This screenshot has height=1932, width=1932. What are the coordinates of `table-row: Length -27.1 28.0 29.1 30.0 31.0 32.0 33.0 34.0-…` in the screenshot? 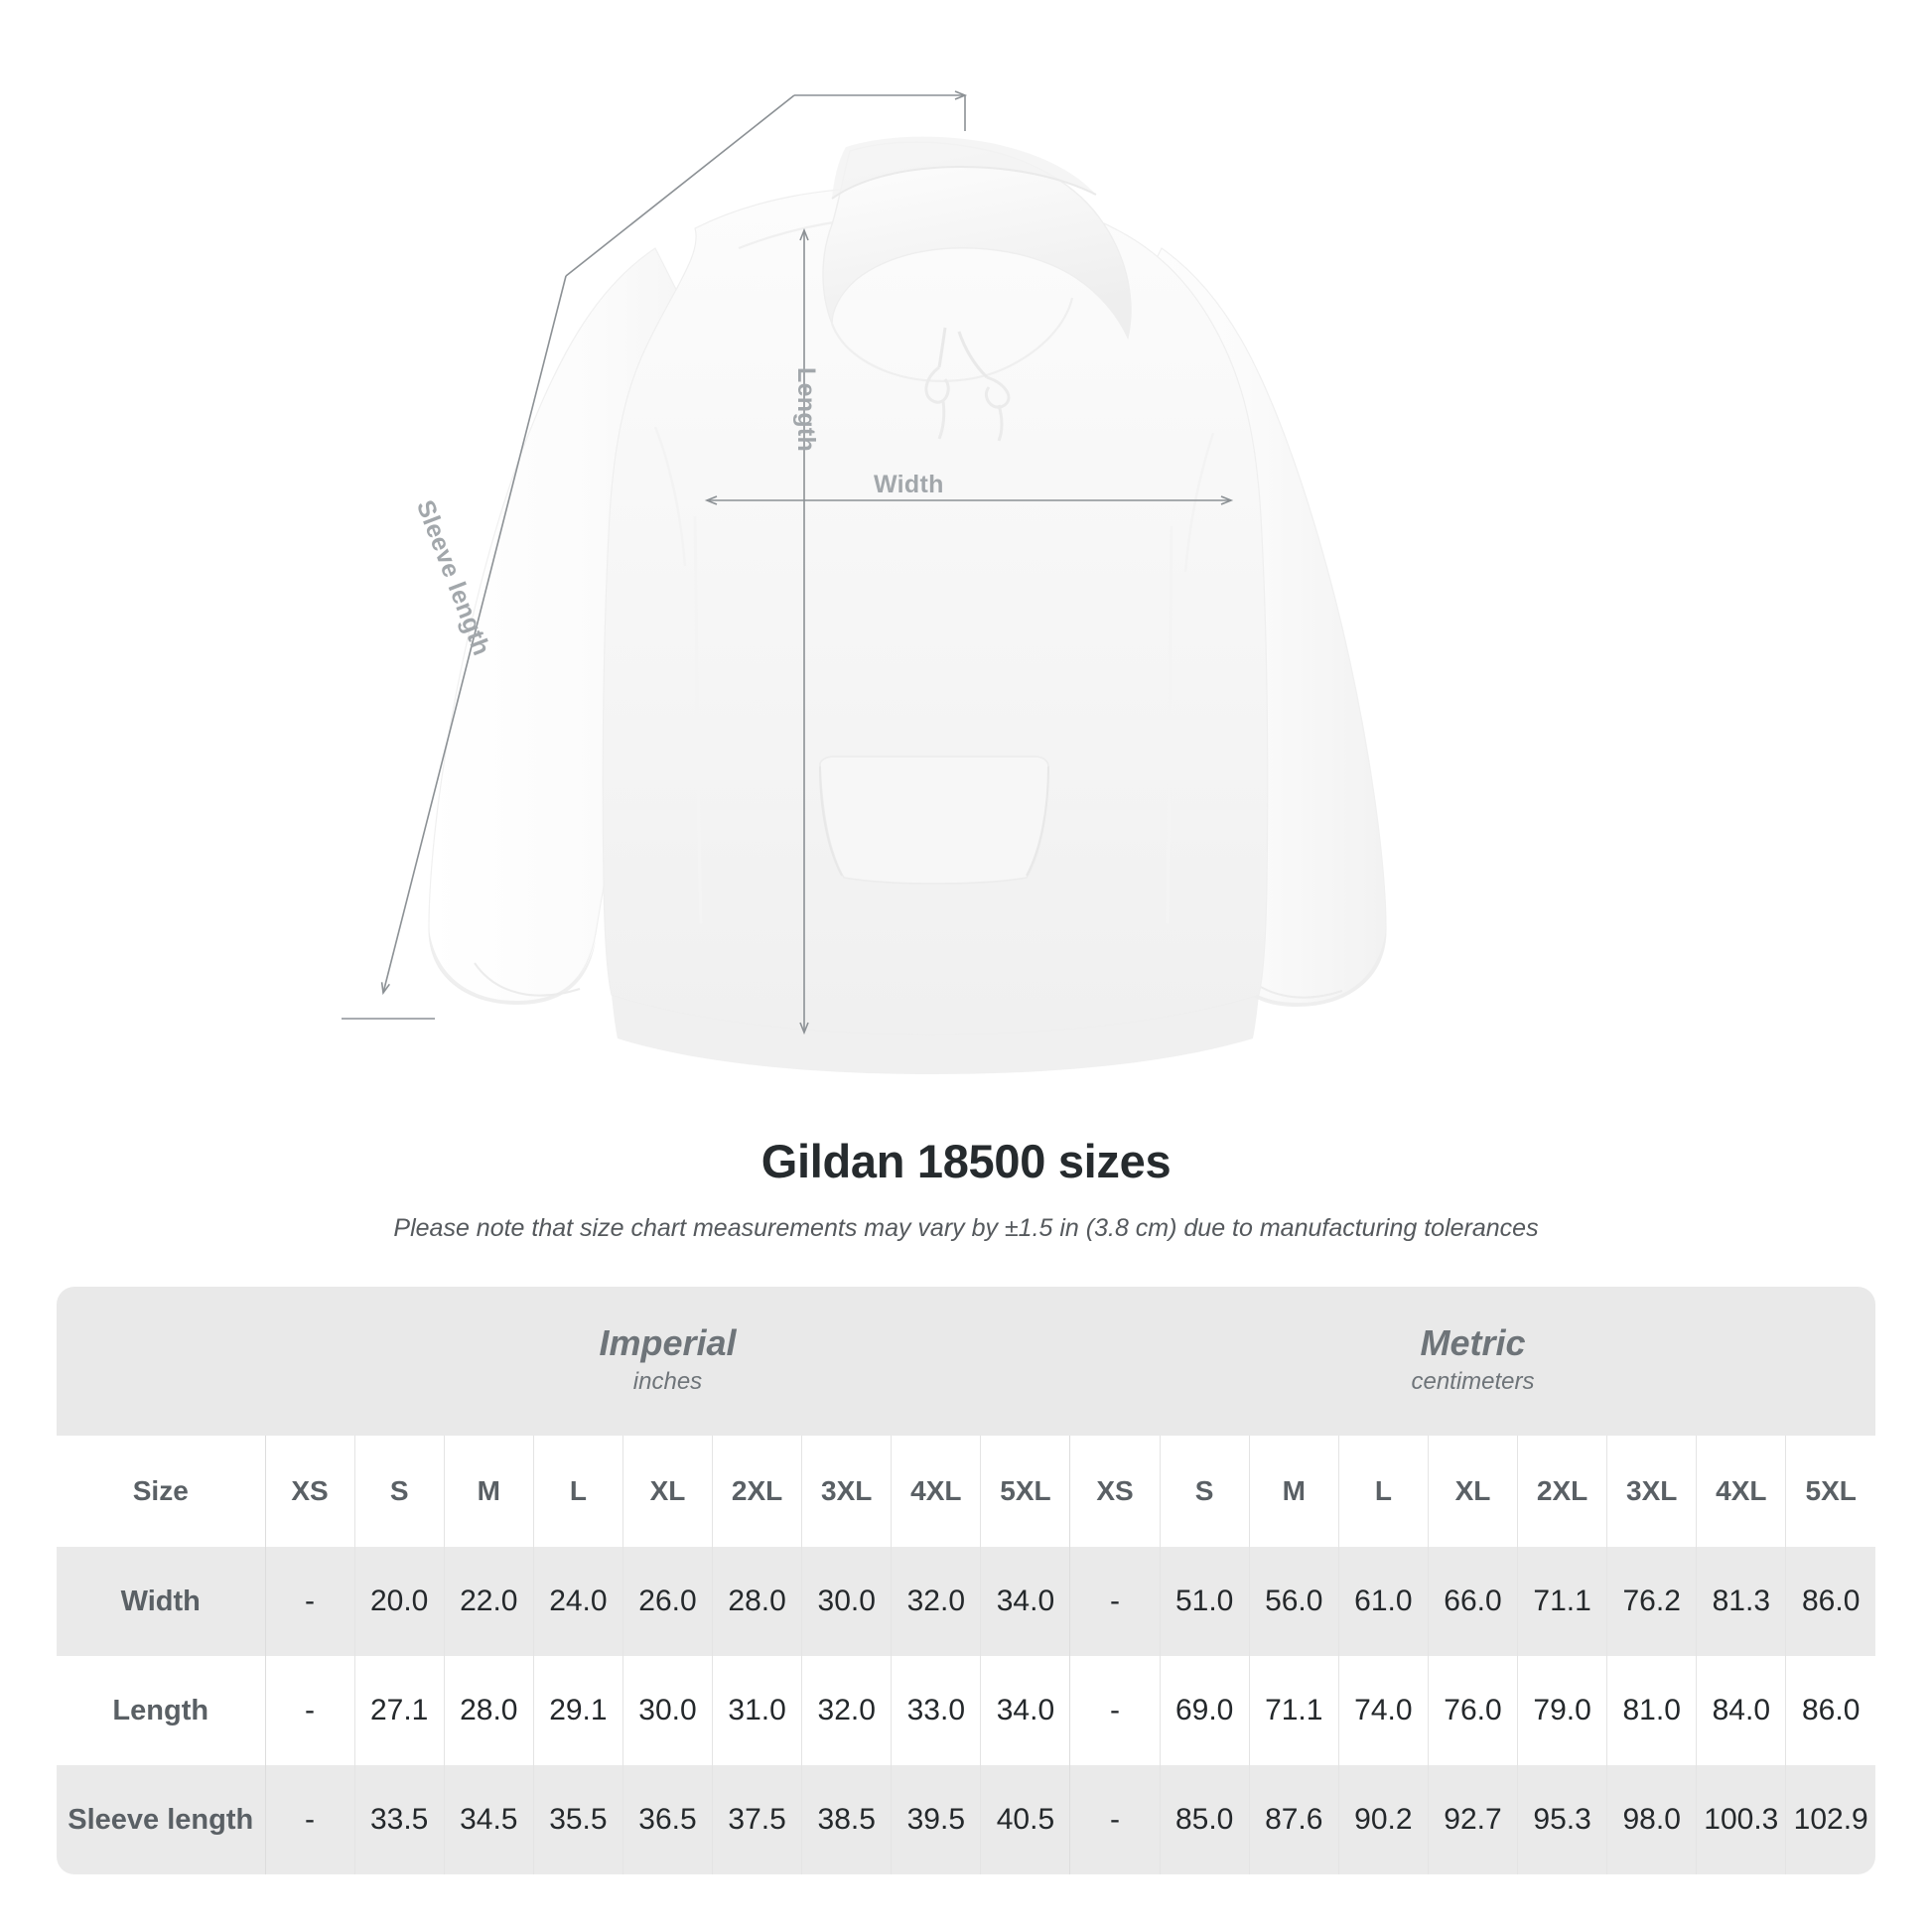 It's located at (966, 1711).